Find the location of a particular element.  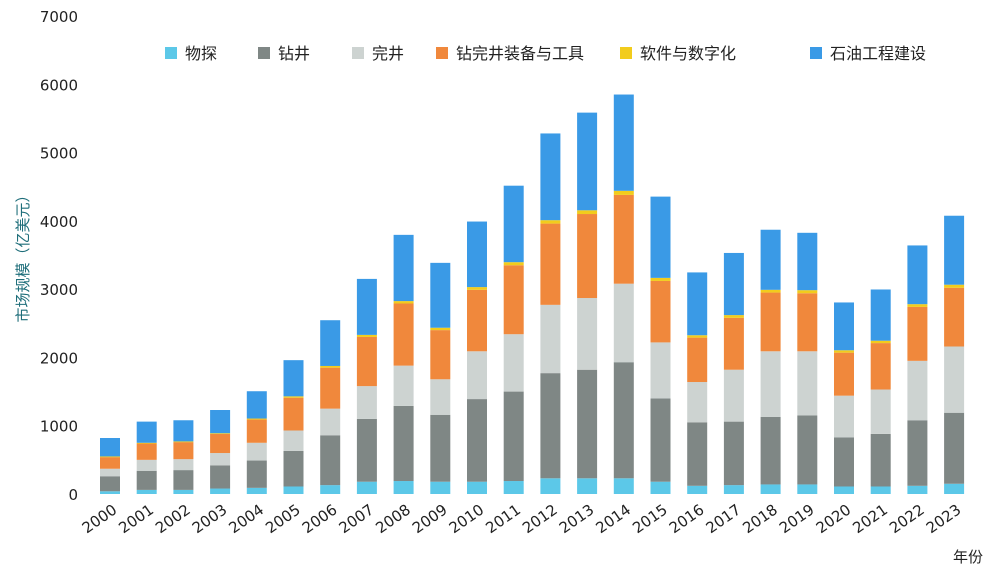

x-tick-label: 2004 is located at coordinates (246, 519).